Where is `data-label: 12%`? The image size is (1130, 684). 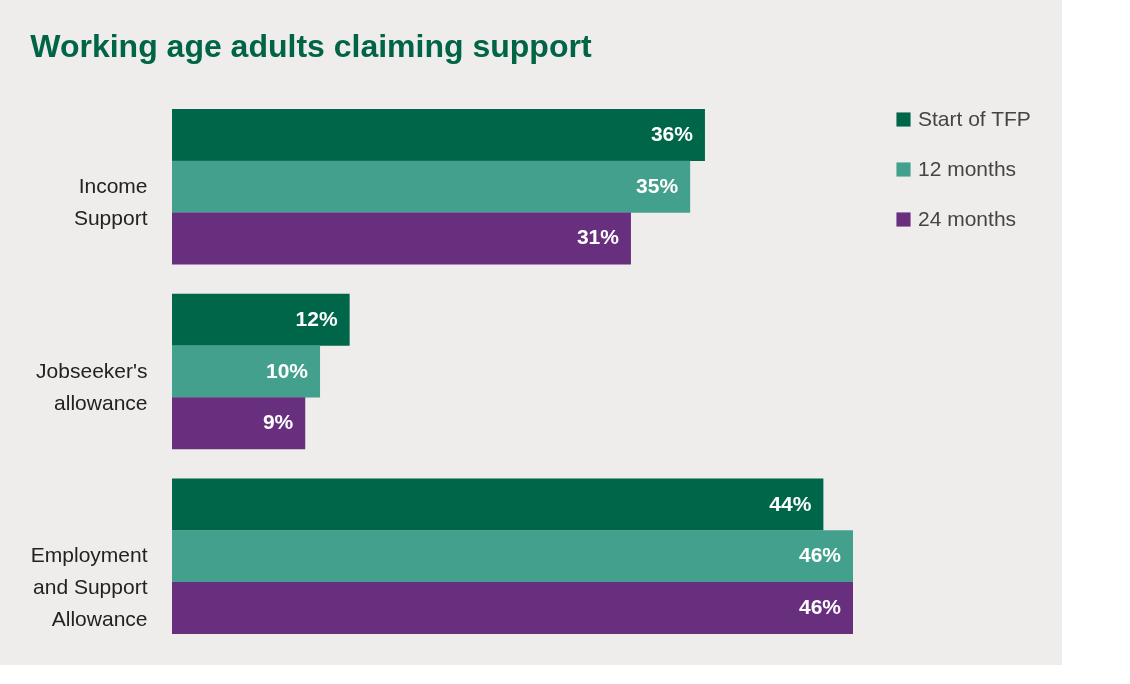 data-label: 12% is located at coordinates (316, 318).